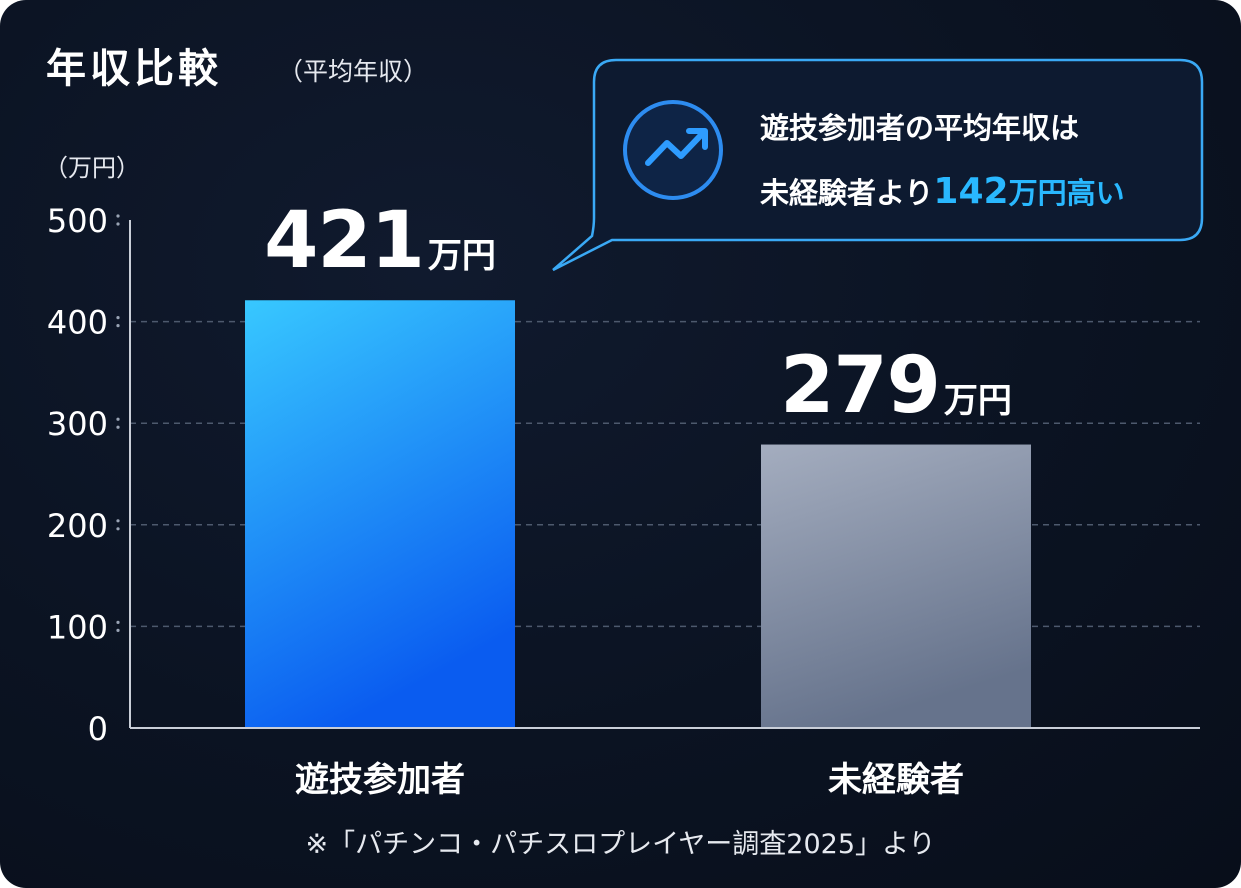 The image size is (1241, 888). What do you see at coordinates (77, 526) in the screenshot?
I see `y-tick-label: 200` at bounding box center [77, 526].